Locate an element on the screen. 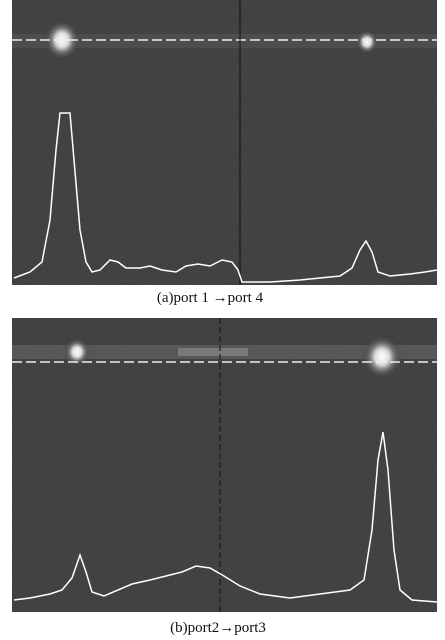 The image size is (445, 640). waveguide-band is located at coordinates (224, 41).